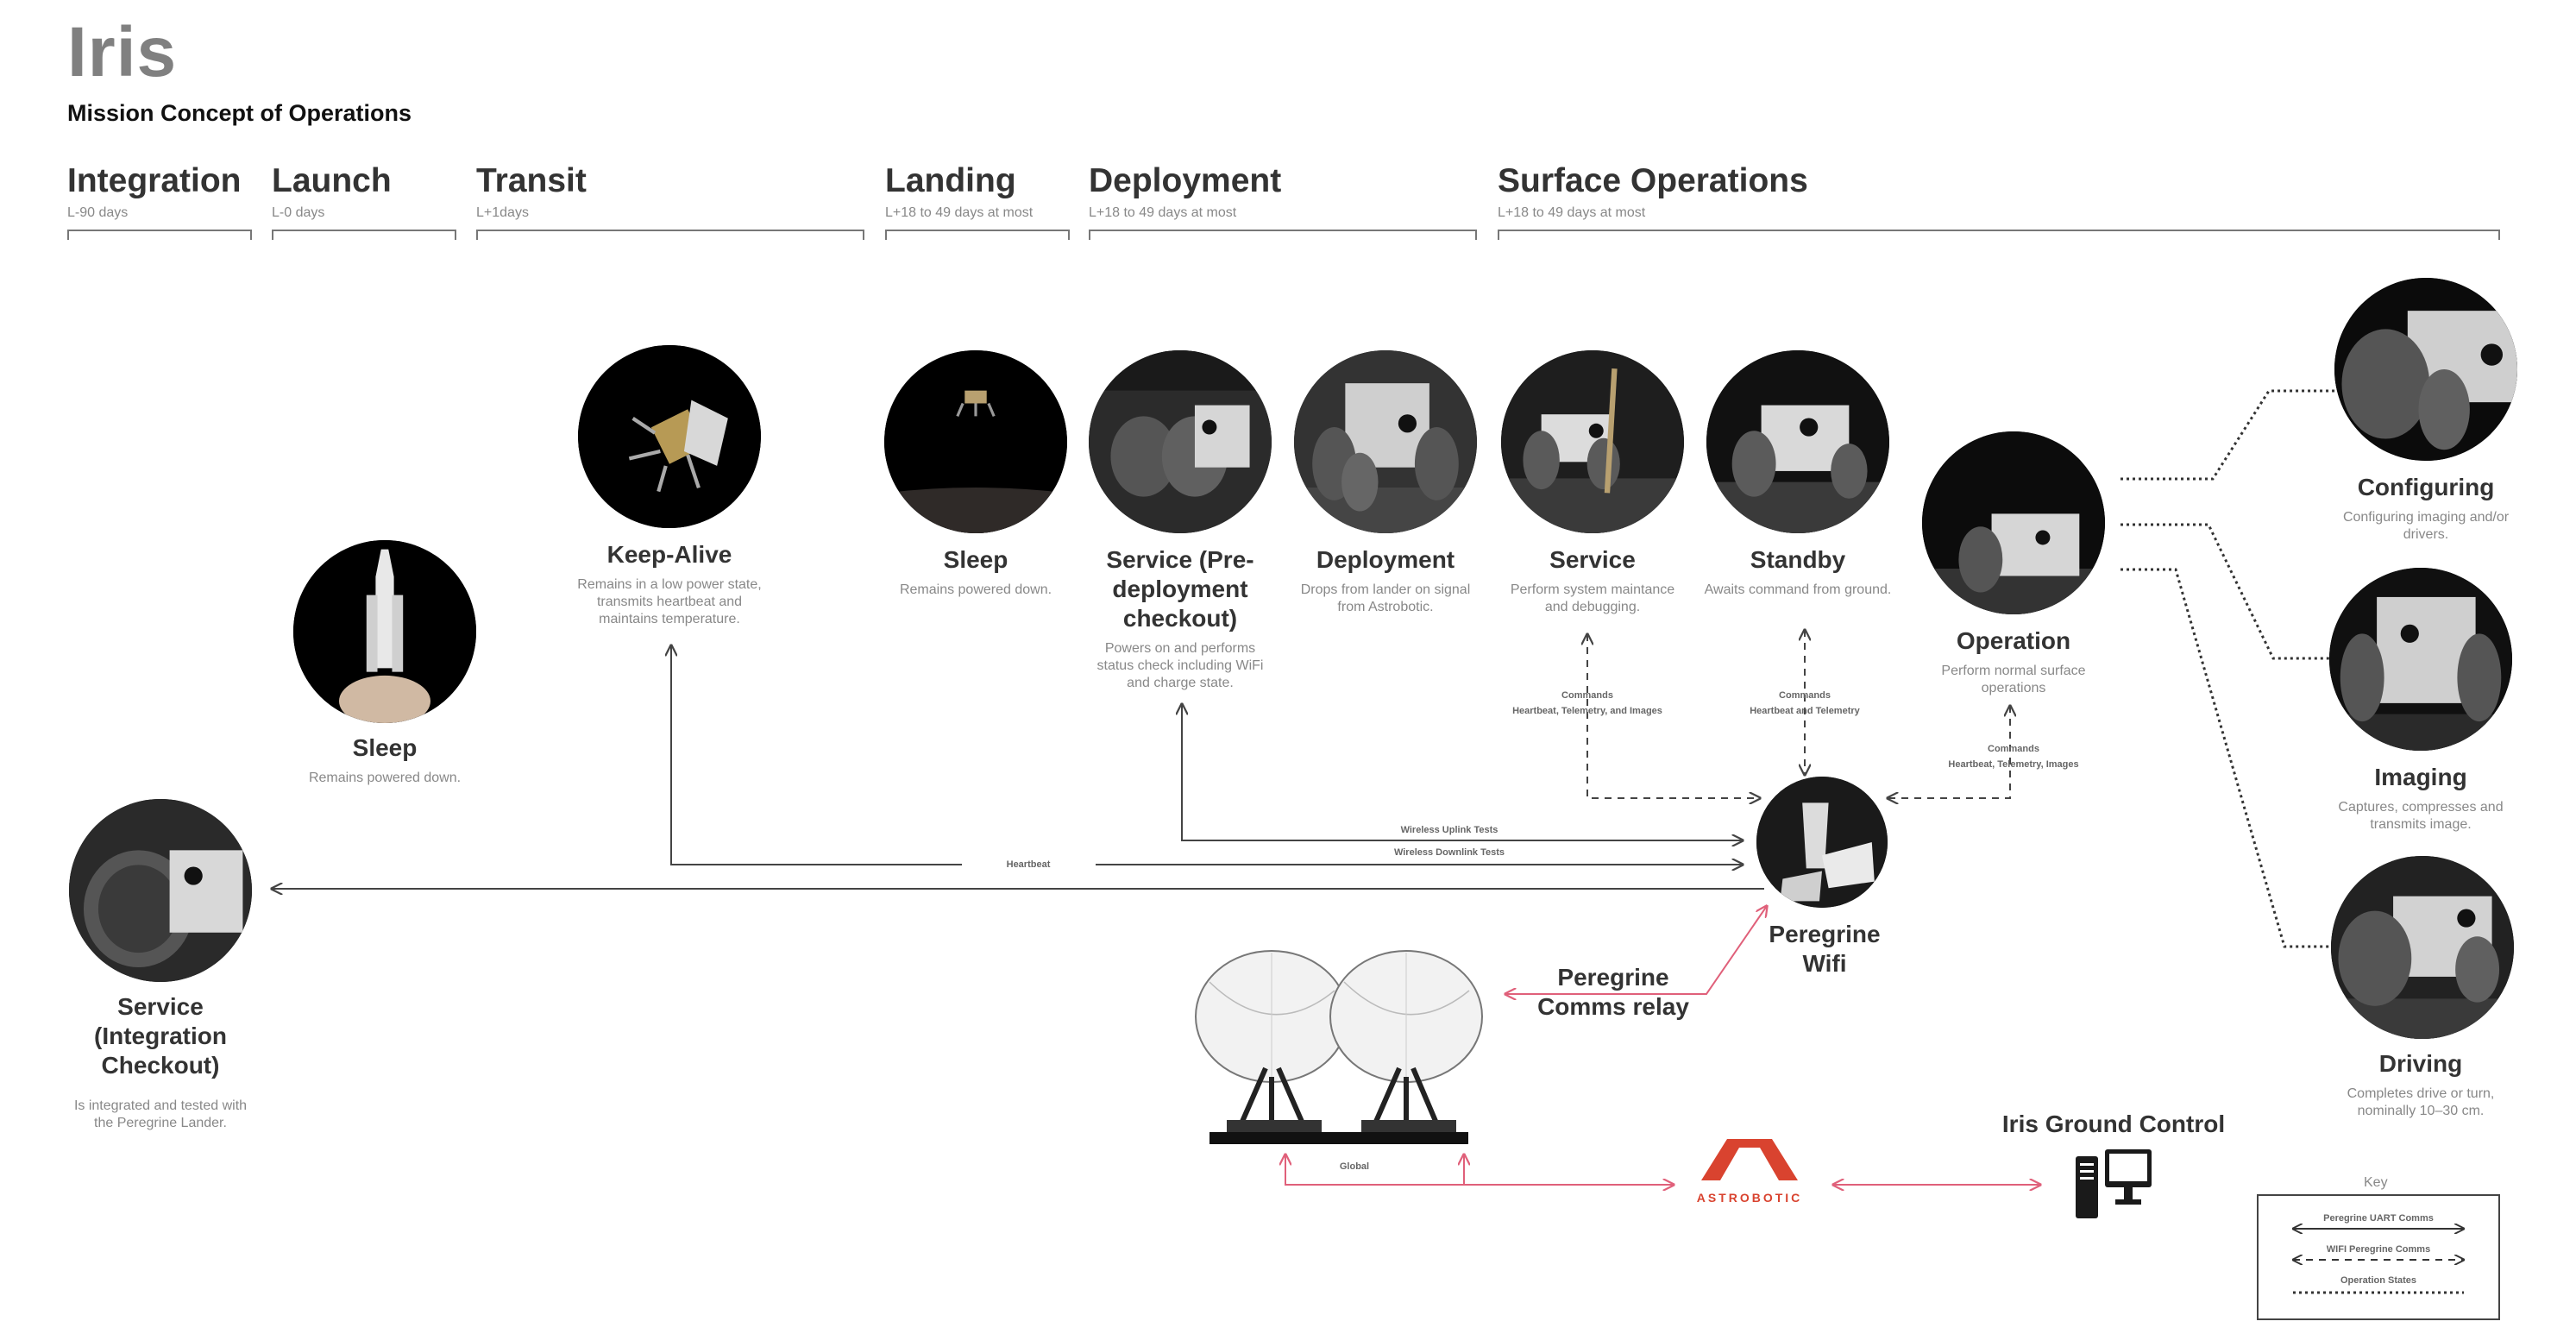  What do you see at coordinates (298, 212) in the screenshot?
I see `phase-days: L-0 days` at bounding box center [298, 212].